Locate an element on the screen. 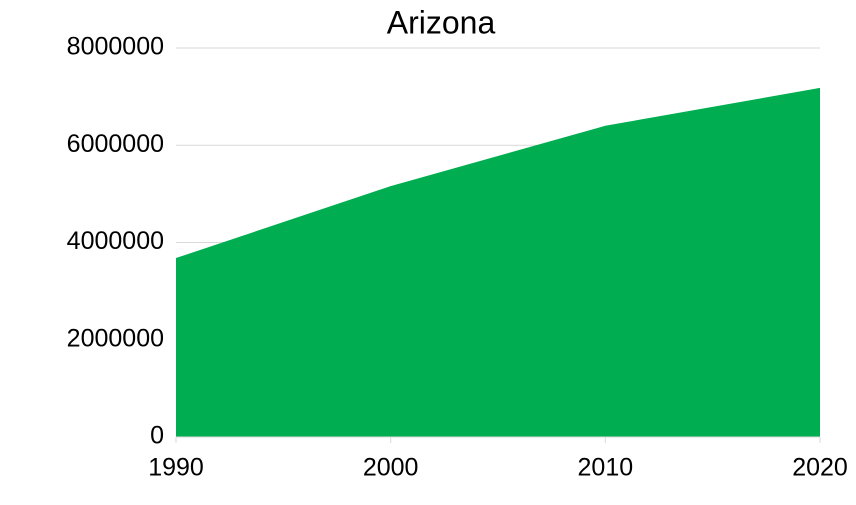  y-tick-label: 6000000 is located at coordinates (115, 144).